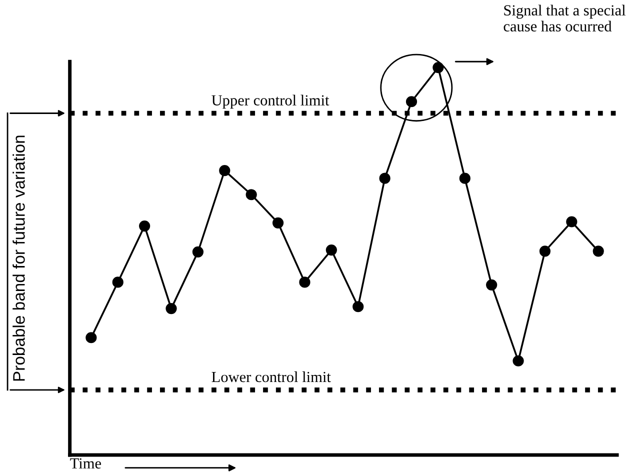 This screenshot has height=474, width=629. I want to click on text: Signal that a special cause has ocurred, so click(565, 18).